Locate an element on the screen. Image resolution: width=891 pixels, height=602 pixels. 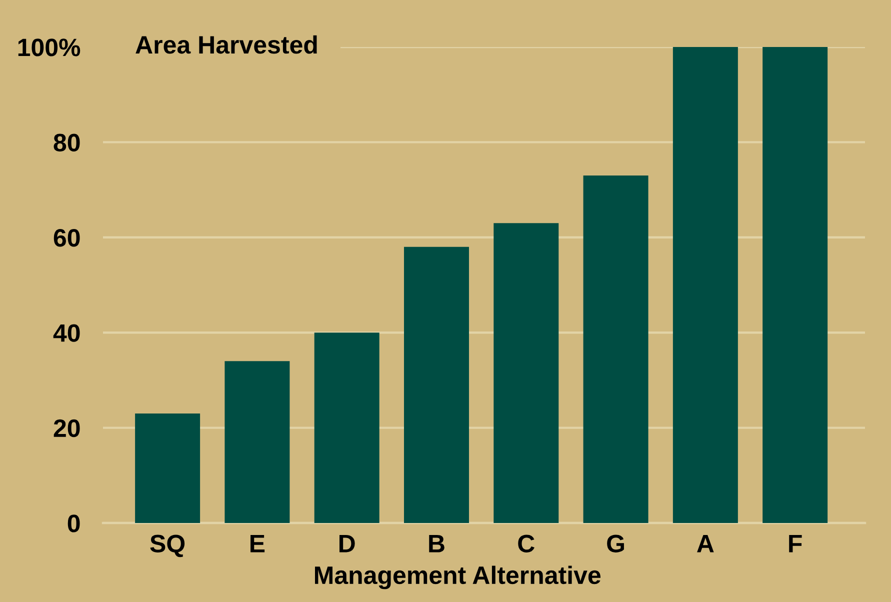
y-tick-label: 100% is located at coordinates (49, 47).